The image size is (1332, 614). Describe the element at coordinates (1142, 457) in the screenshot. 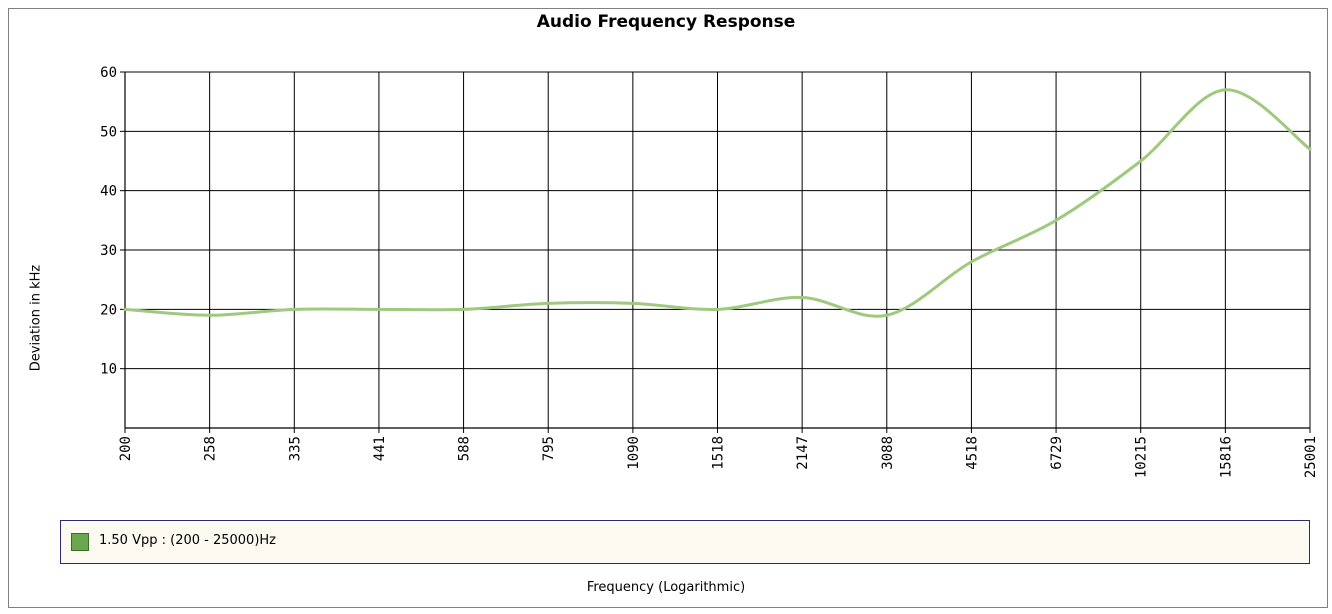

I see `x-tick-label: 10215` at that location.